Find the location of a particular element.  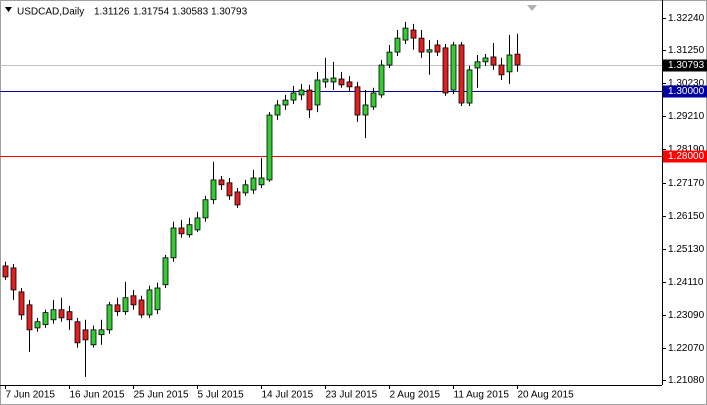

y-tick-label: 1.28190 is located at coordinates (686, 149).